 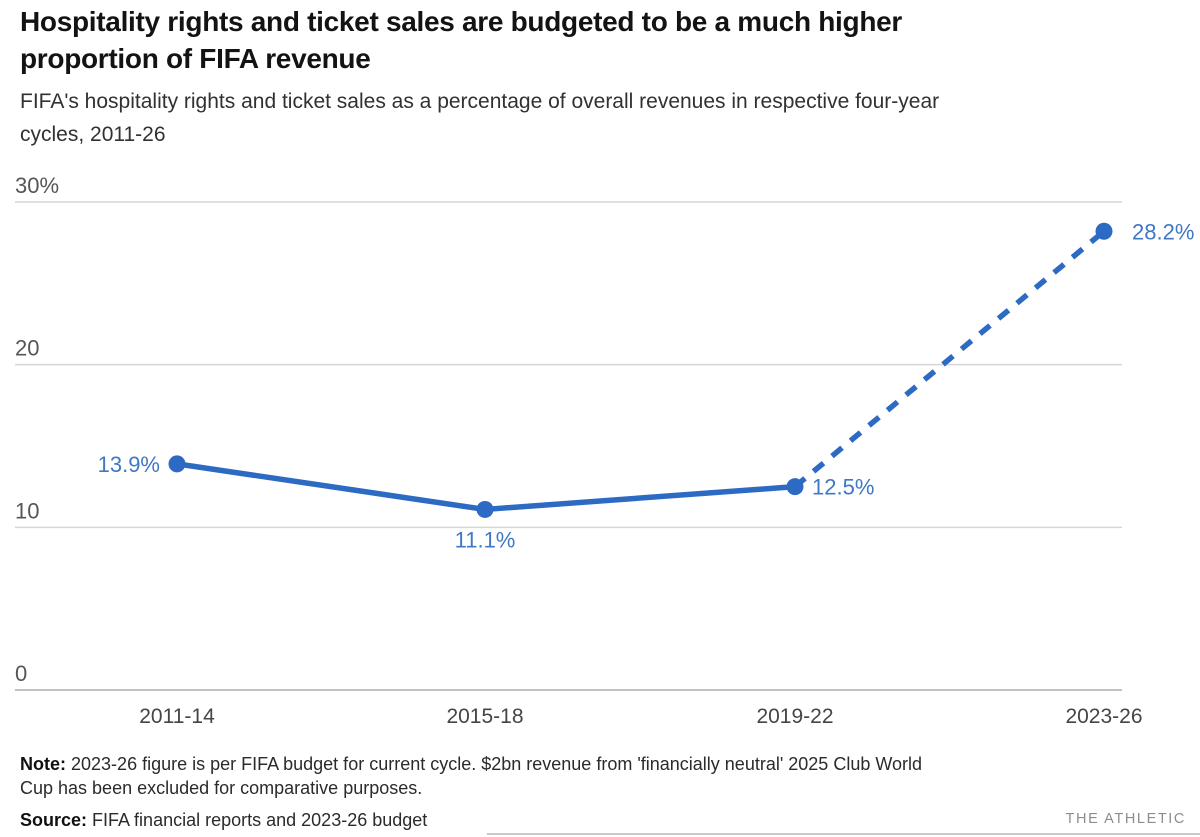 What do you see at coordinates (1163, 231) in the screenshot?
I see `data-point-label: 28.2%` at bounding box center [1163, 231].